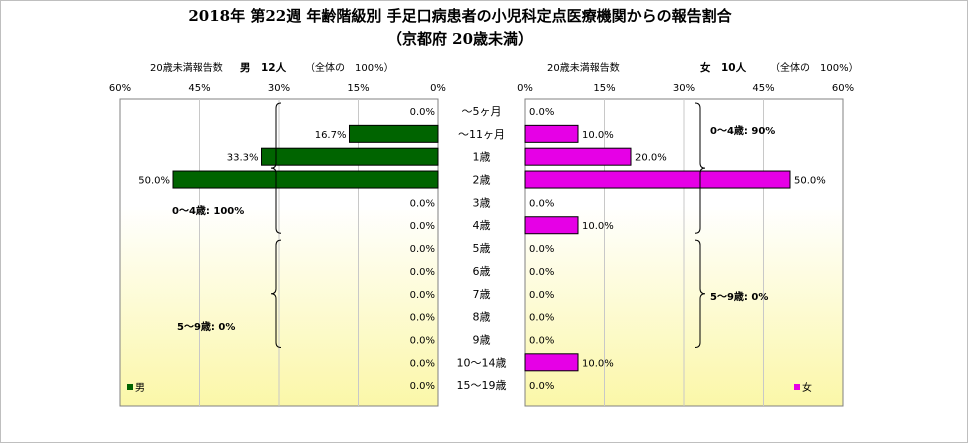  Describe the element at coordinates (263, 67) in the screenshot. I see `male-header-count: 男 12人` at that location.